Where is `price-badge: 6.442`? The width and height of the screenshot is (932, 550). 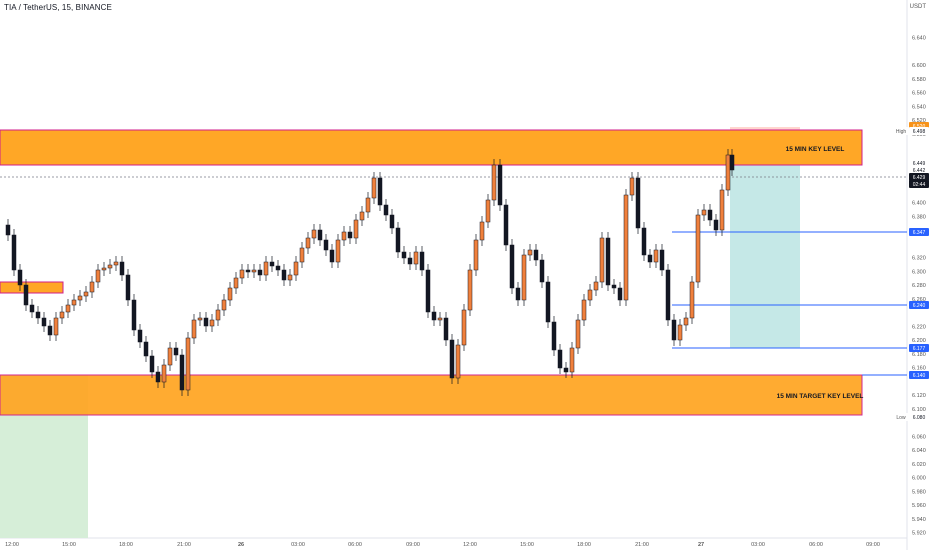 price-badge: 6.442 is located at coordinates (919, 170).